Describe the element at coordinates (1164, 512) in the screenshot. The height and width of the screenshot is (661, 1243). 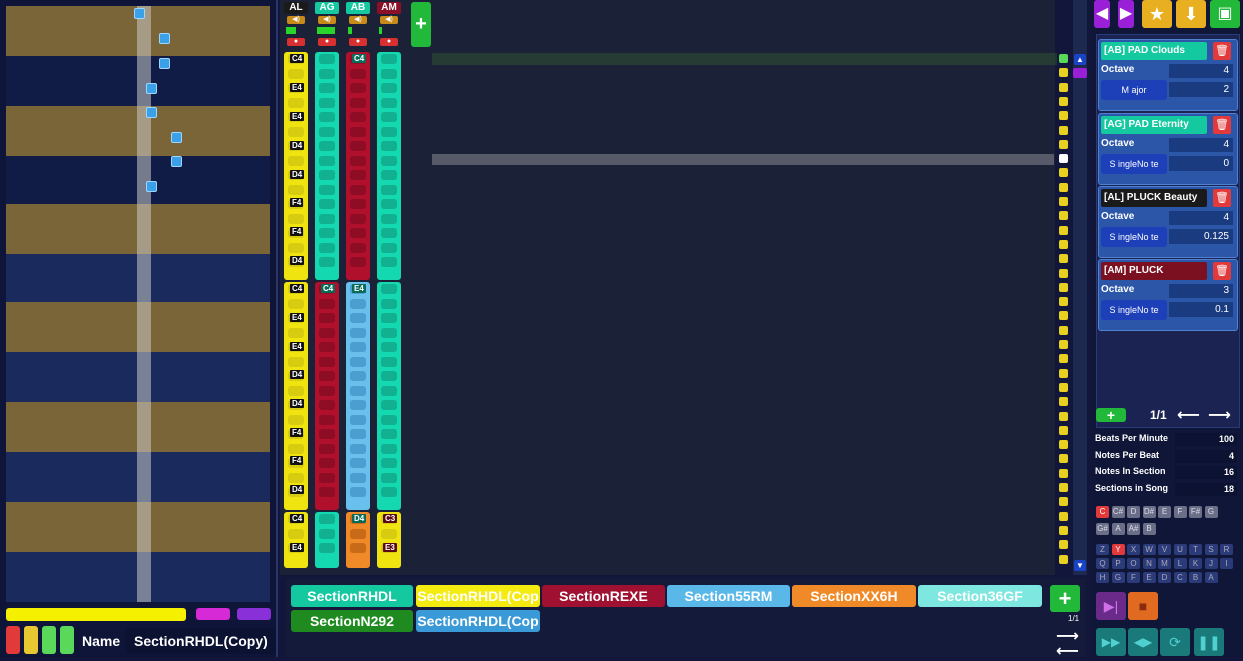
I see `key-button: E` at that location.